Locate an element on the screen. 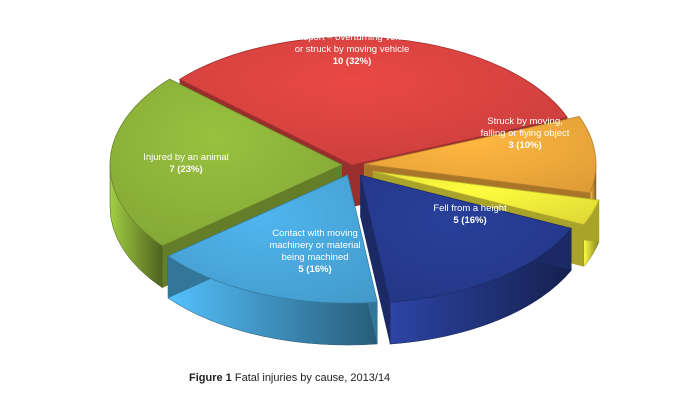 The height and width of the screenshot is (420, 700). slice-label: Electrocution 1 (3%) is located at coordinates (645, 202).